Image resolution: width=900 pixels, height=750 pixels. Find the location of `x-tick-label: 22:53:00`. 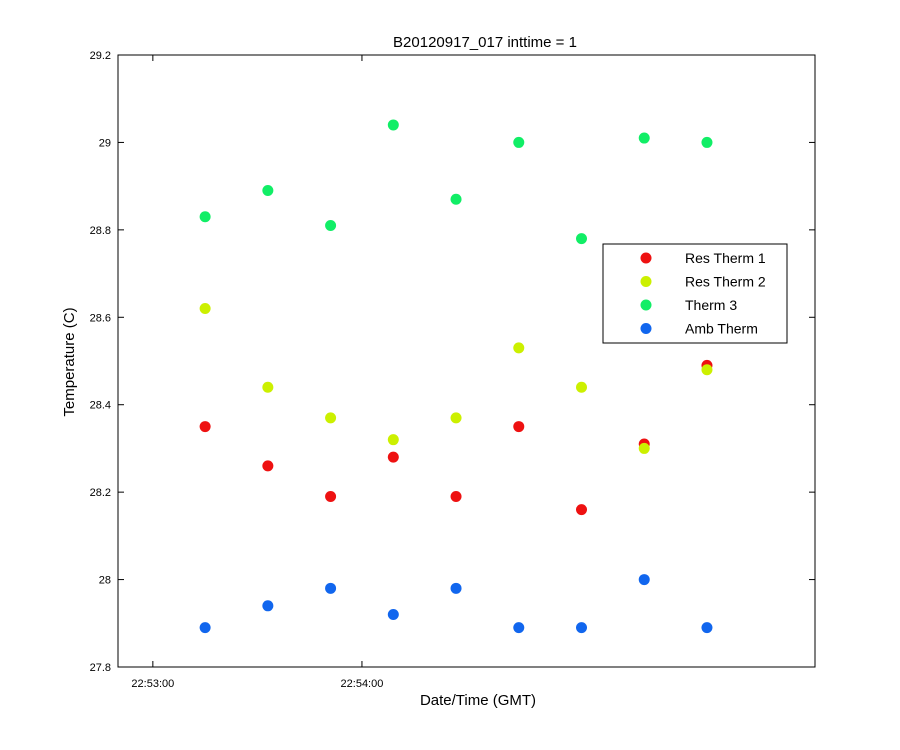

x-tick-label: 22:53:00 is located at coordinates (152, 684).